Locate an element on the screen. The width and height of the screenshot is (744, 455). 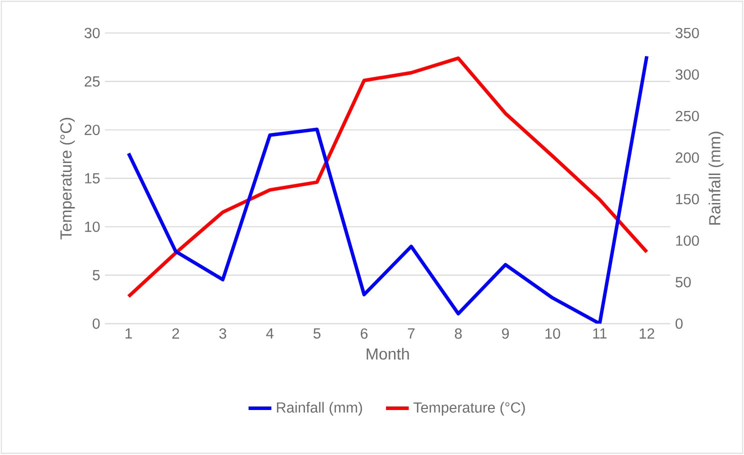
x-tick-label: 3 is located at coordinates (222, 333).